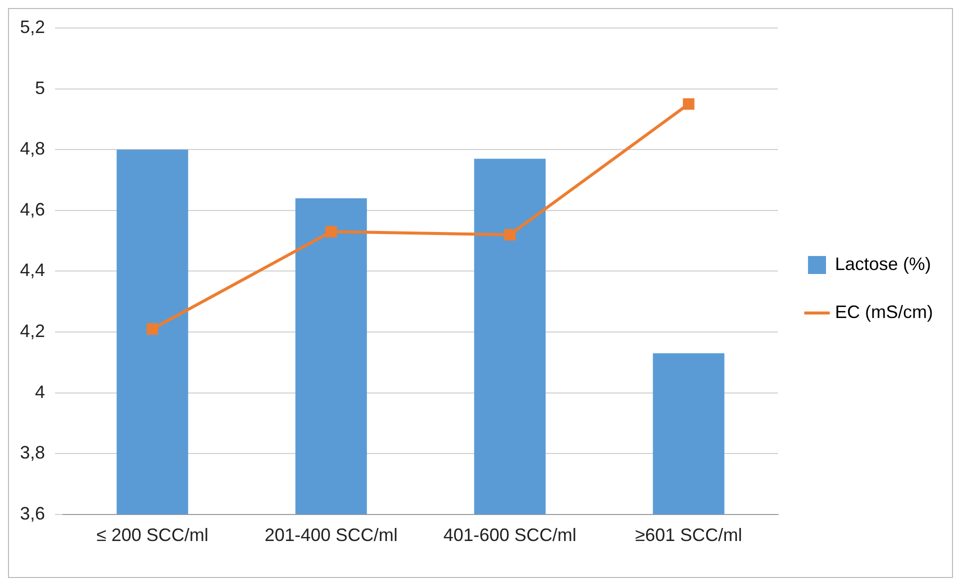 The height and width of the screenshot is (580, 958). Describe the element at coordinates (33, 270) in the screenshot. I see `y-tick-label: 4,4` at that location.